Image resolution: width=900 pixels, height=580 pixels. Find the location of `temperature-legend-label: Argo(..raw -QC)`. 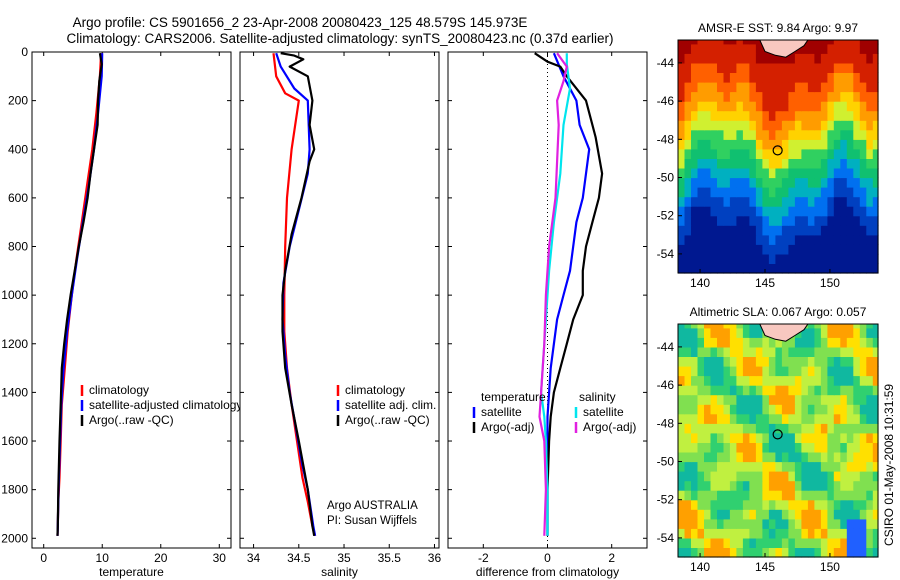

temperature-legend-label: Argo(..raw -QC) is located at coordinates (131, 420).